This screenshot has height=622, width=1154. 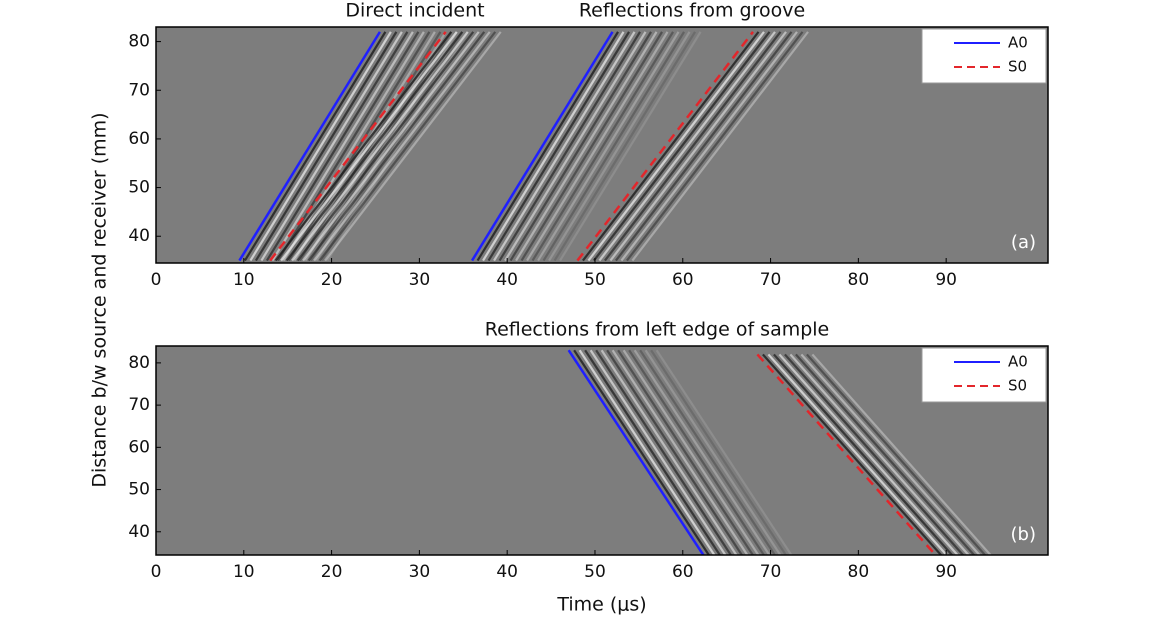 What do you see at coordinates (601, 605) in the screenshot?
I see `x-axis-label: Time (μs)` at bounding box center [601, 605].